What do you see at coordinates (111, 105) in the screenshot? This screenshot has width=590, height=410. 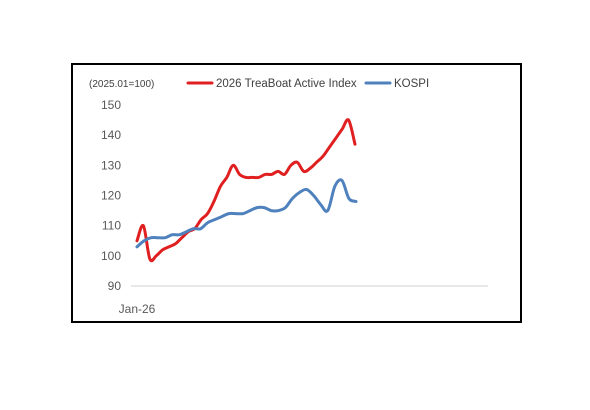 I see `y-tick-label: 150` at bounding box center [111, 105].